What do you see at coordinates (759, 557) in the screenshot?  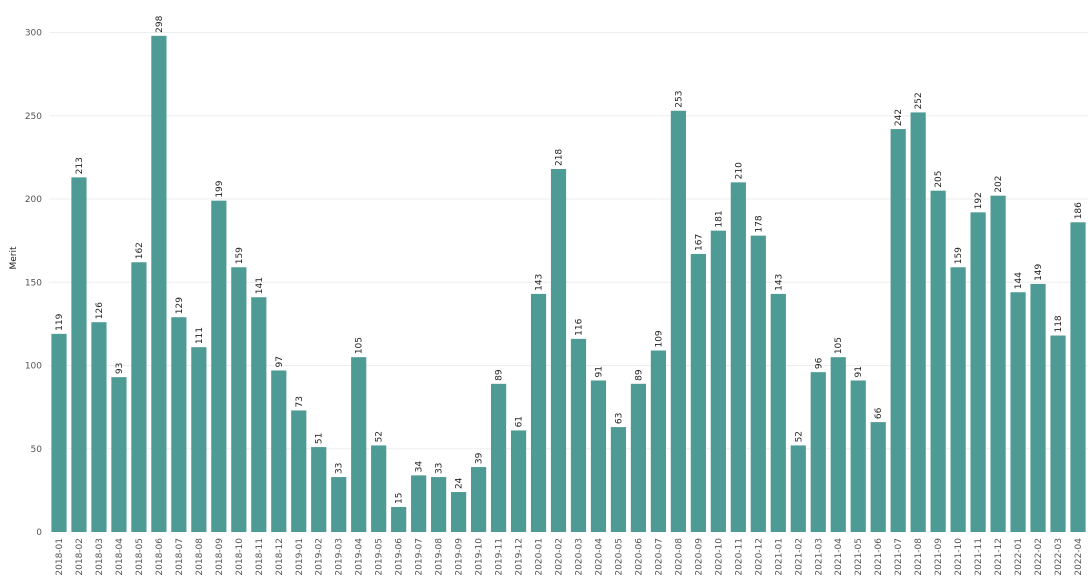 I see `x-tick-label: 2020-12` at bounding box center [759, 557].